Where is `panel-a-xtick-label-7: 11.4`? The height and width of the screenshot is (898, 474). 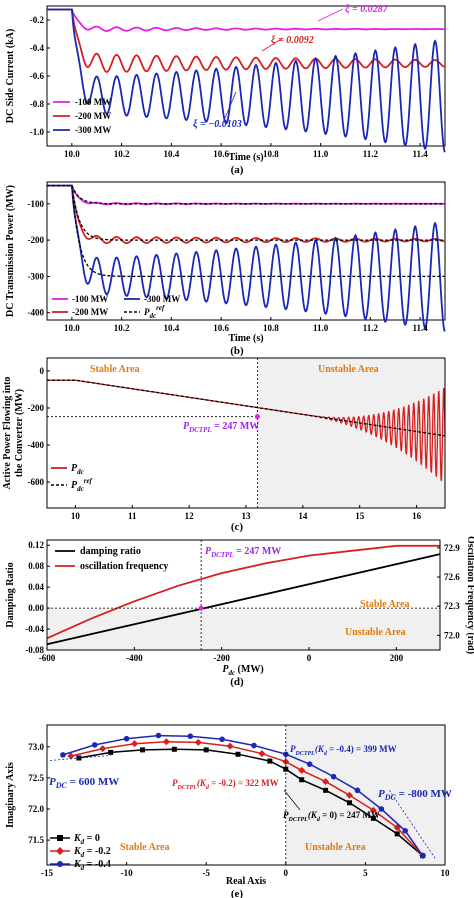
panel-a-xtick-label-7: 11.4 is located at coordinates (420, 154).